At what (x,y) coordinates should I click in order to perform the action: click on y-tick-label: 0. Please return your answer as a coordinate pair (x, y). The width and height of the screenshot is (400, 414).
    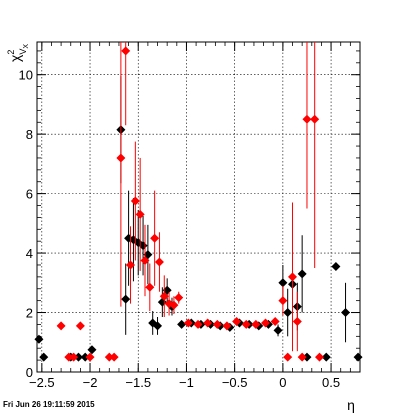
    Looking at the image, I should click on (29, 372).